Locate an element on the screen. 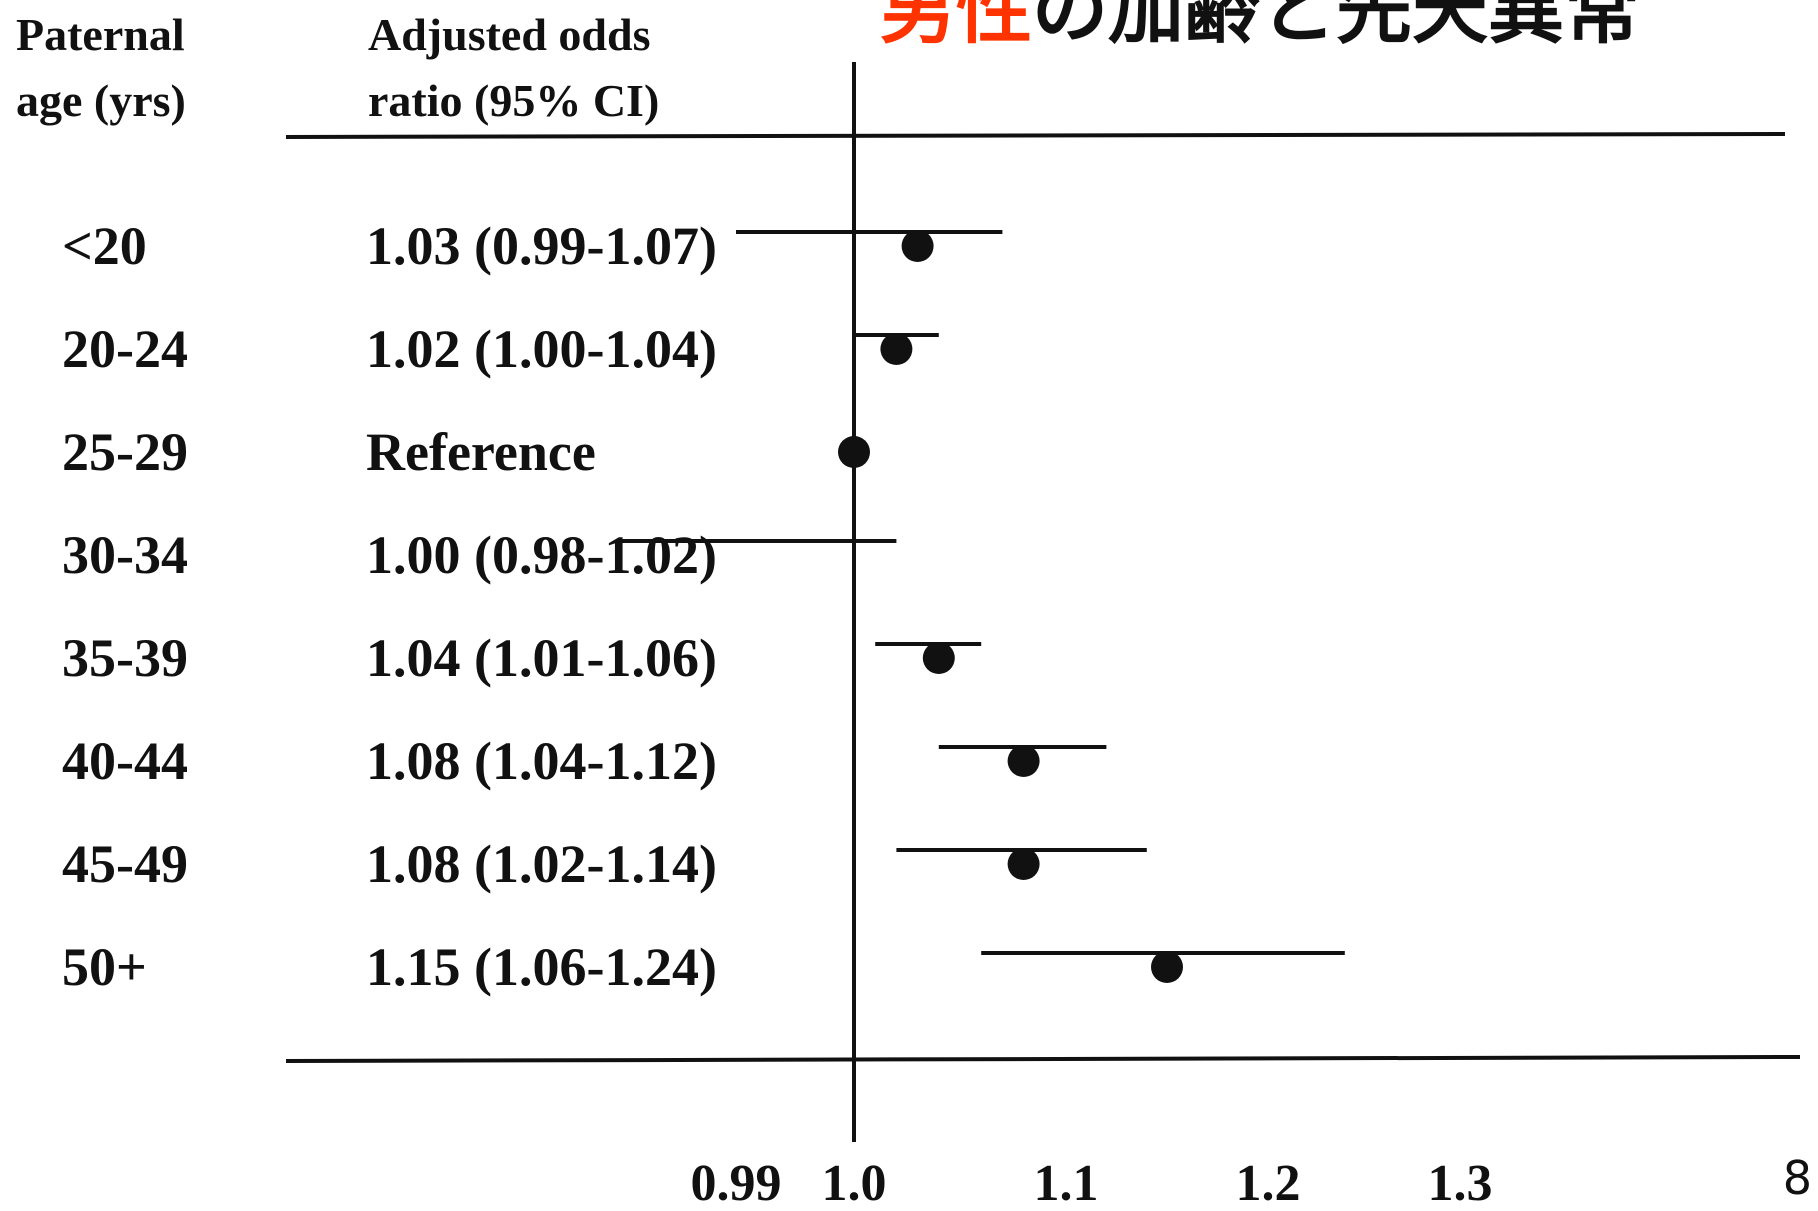  paternal-age-header: Paternal age (yrs) is located at coordinates (101, 67).